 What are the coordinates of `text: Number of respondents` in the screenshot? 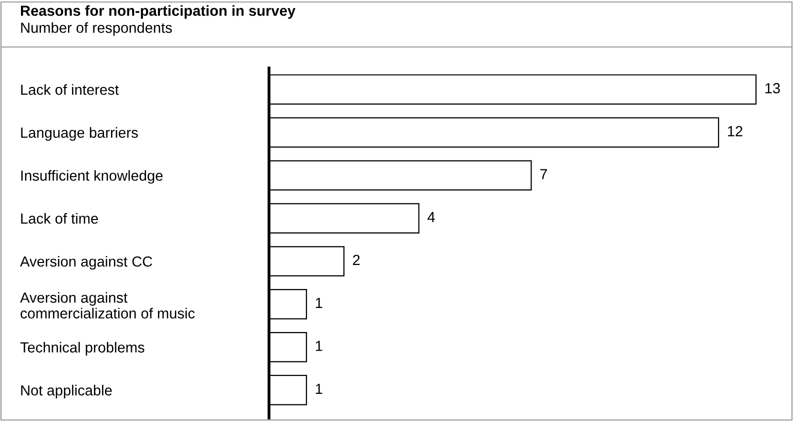 It's located at (96, 29).